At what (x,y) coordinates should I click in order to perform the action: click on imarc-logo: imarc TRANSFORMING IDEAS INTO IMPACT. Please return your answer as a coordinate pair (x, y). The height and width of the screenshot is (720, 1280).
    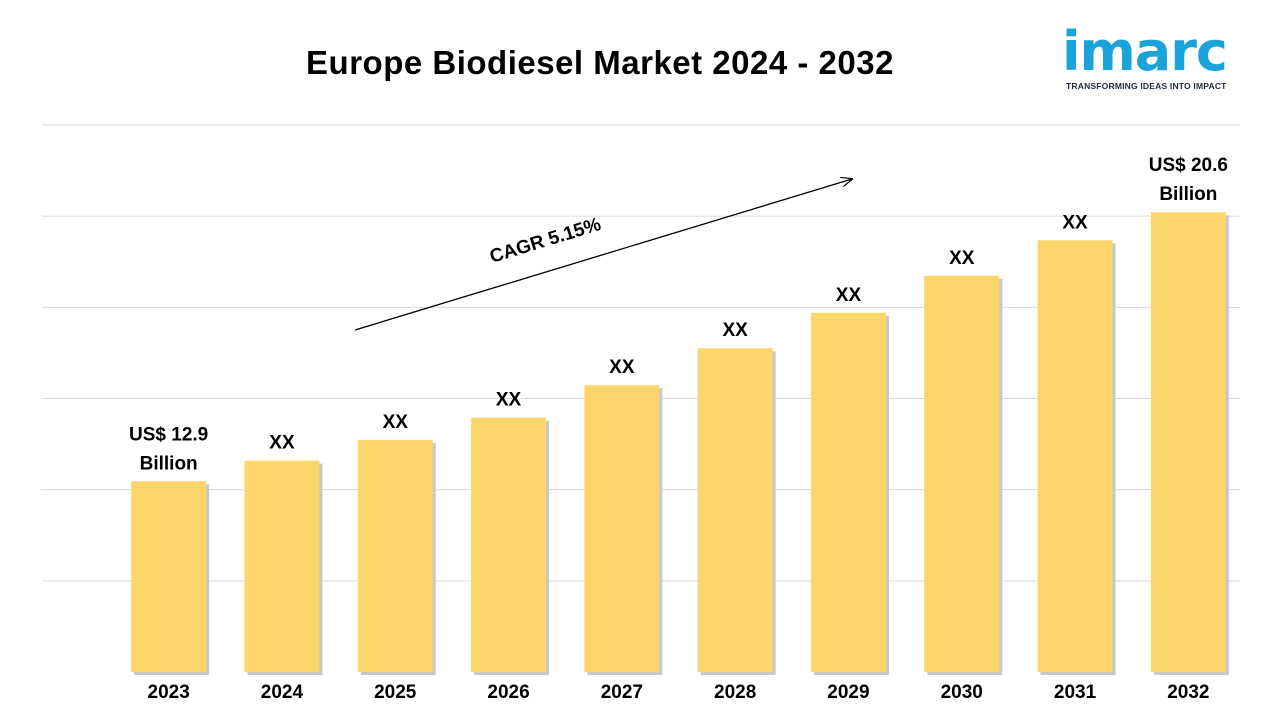
    Looking at the image, I should click on (1155, 54).